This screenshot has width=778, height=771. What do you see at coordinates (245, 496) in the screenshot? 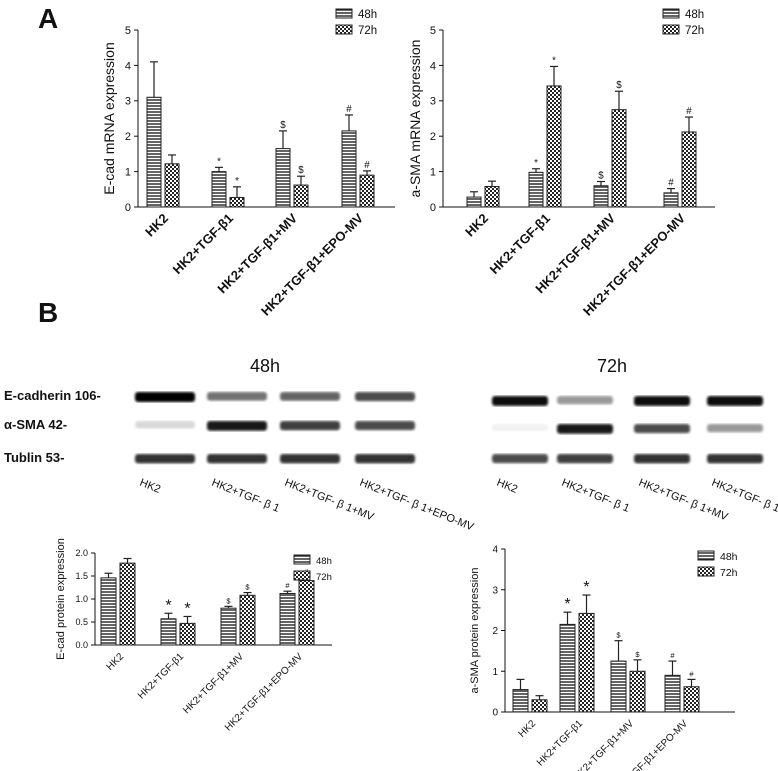
I see `lane-label: HK2+TGF- β 1` at bounding box center [245, 496].